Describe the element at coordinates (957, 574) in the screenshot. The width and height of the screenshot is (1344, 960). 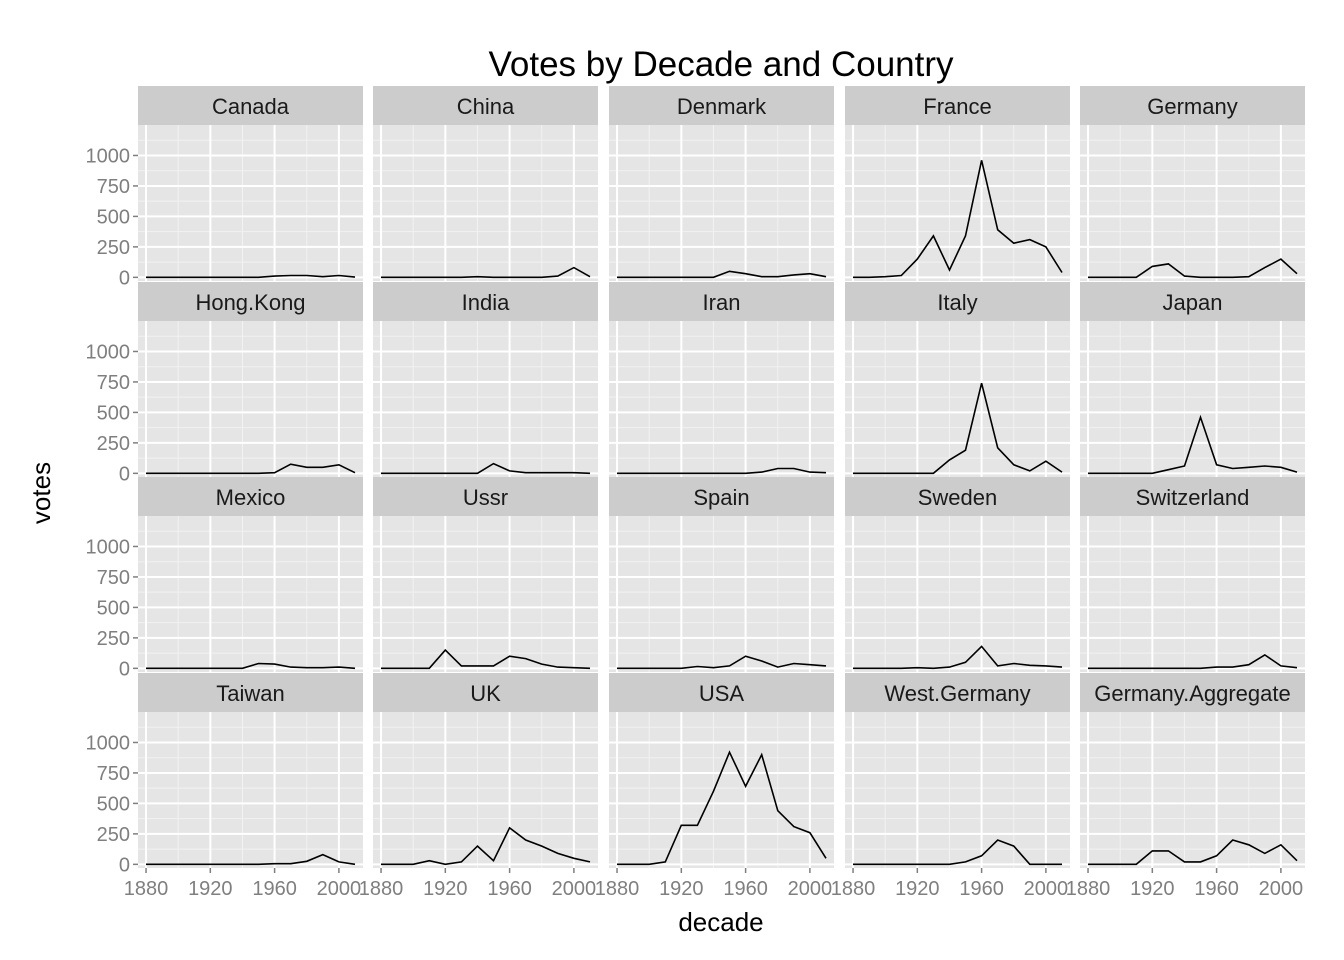
I see `facet-panel: Sweden` at that location.